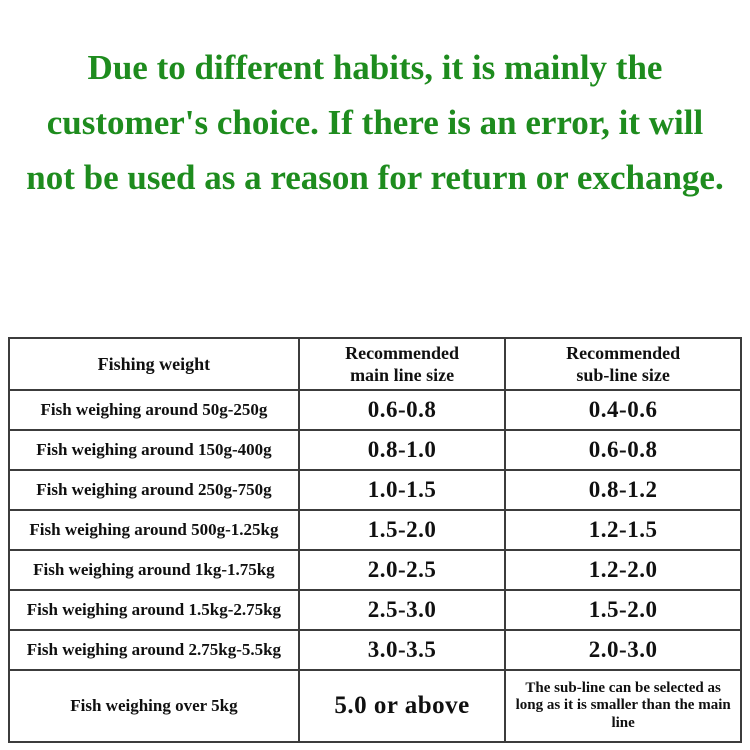 The height and width of the screenshot is (750, 750). What do you see at coordinates (402, 364) in the screenshot?
I see `column-header-main-line-size: Recommended main line size` at bounding box center [402, 364].